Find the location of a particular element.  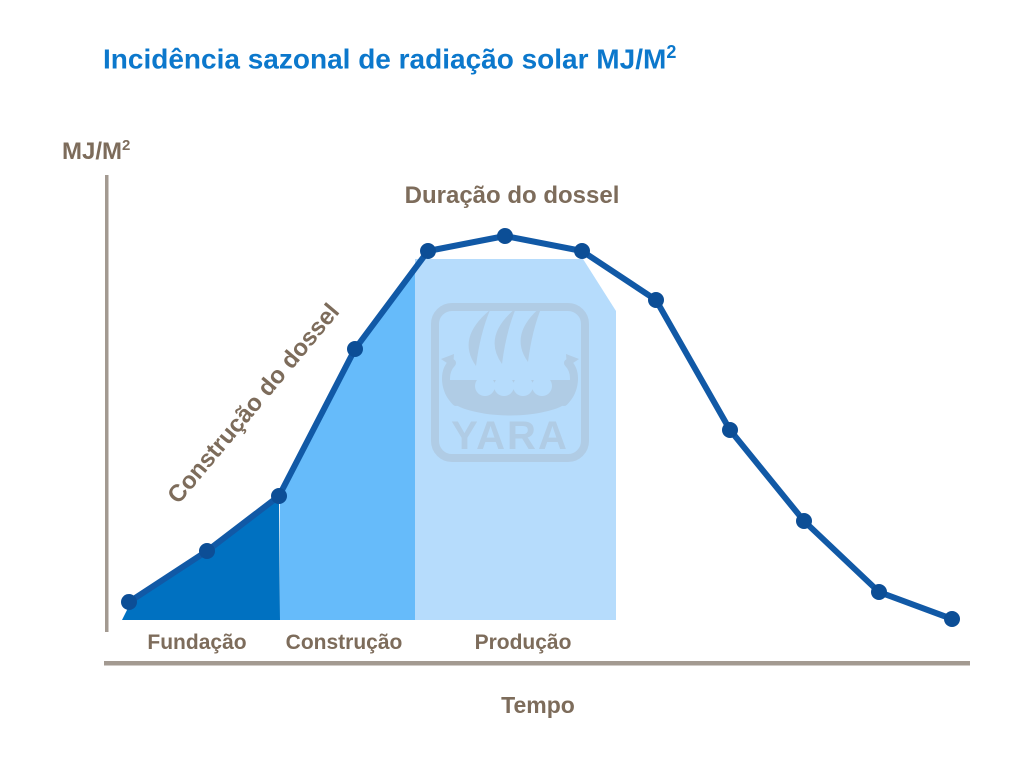

x-axis-label: Tempo is located at coordinates (538, 705).